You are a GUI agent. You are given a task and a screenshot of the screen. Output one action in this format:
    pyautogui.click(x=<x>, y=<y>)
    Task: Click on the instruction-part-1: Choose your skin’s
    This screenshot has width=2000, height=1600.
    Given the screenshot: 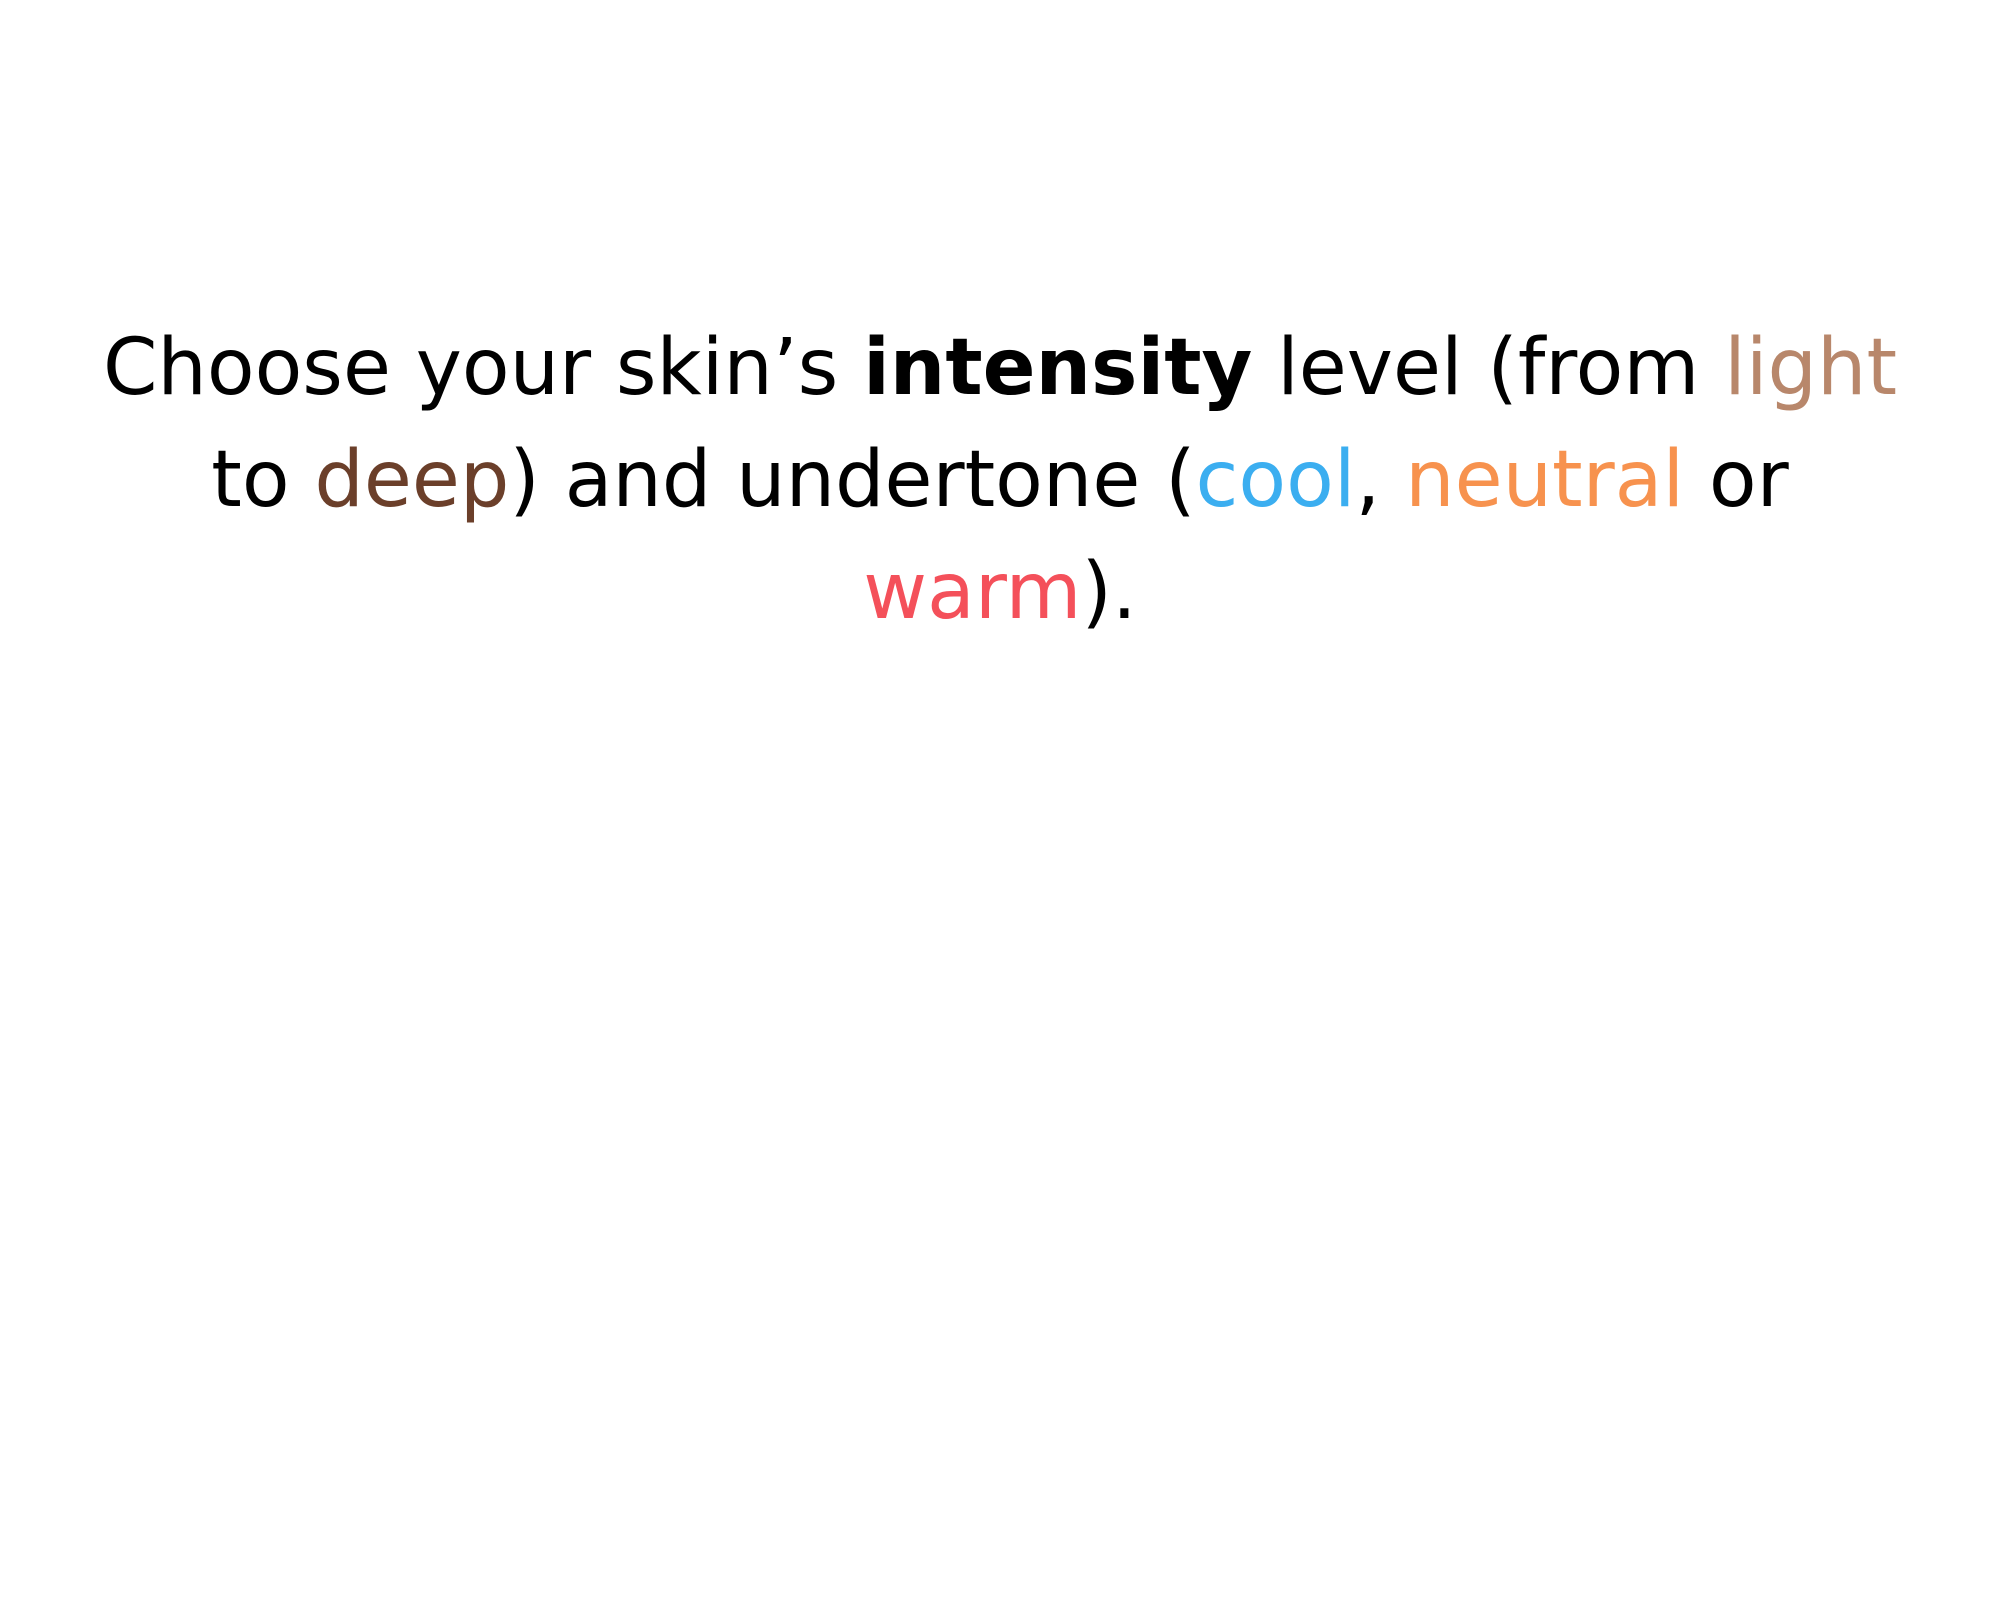 What is the action you would take?
    pyautogui.click(x=483, y=368)
    